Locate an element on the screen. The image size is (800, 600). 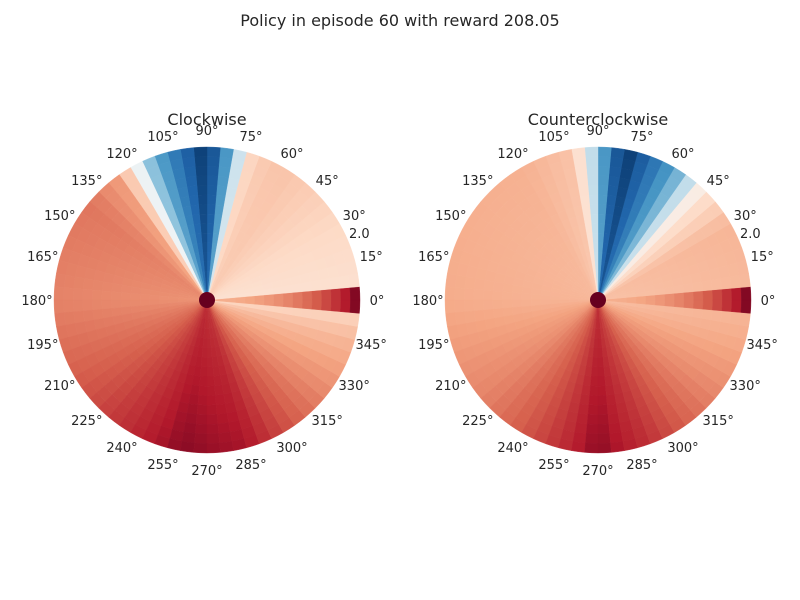
center-marker is located at coordinates (598, 300).